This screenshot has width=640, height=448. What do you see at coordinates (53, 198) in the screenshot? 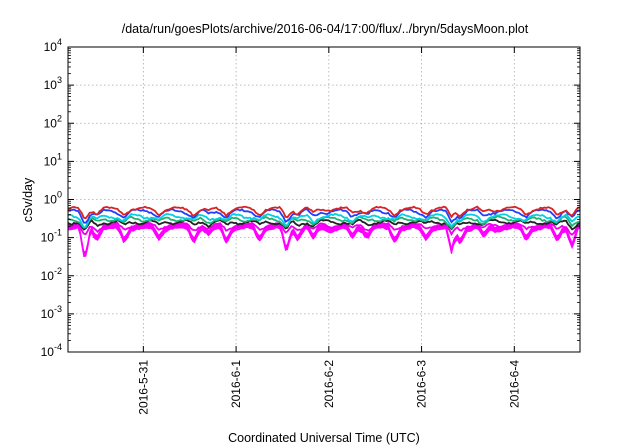
I see `y-tick-label: 10⁰` at bounding box center [53, 198].